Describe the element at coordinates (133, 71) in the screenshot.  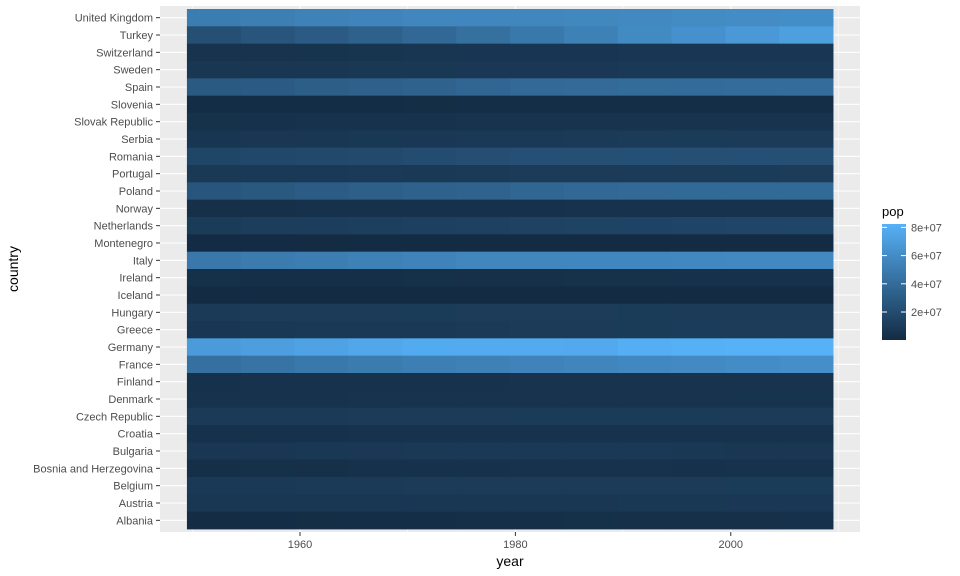
I see `y-tick-label: Sweden` at that location.